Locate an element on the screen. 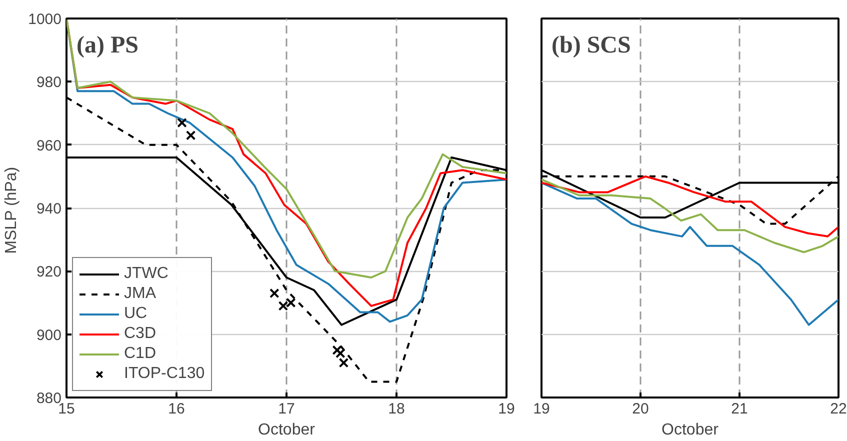  legend-label: ITOP-C130 is located at coordinates (164, 374).